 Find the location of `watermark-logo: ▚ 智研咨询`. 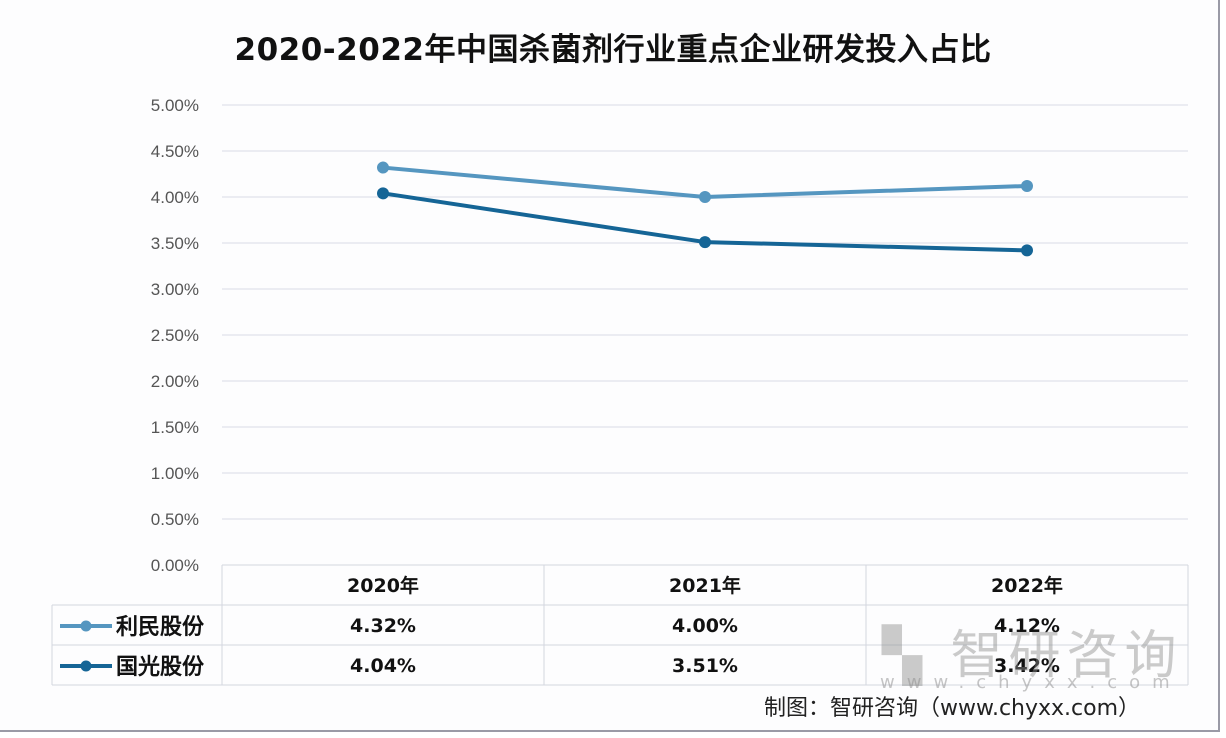

watermark-logo: ▚ 智研咨询 is located at coordinates (1032, 656).